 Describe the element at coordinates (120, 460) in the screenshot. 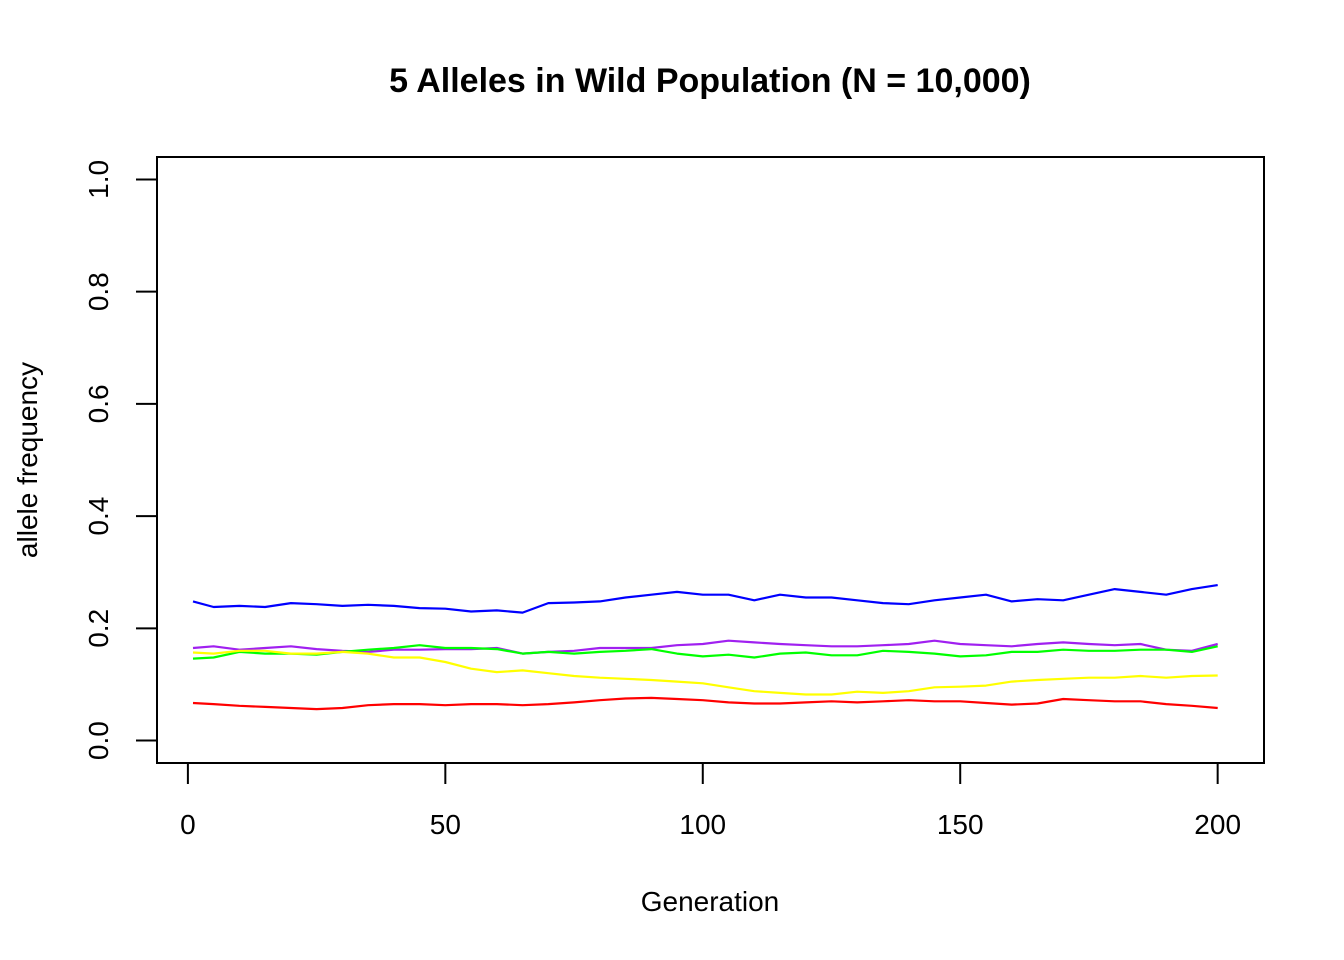

I see `y-axis: 0.0 0.2 0.4 0.6 0.8 1.0` at that location.